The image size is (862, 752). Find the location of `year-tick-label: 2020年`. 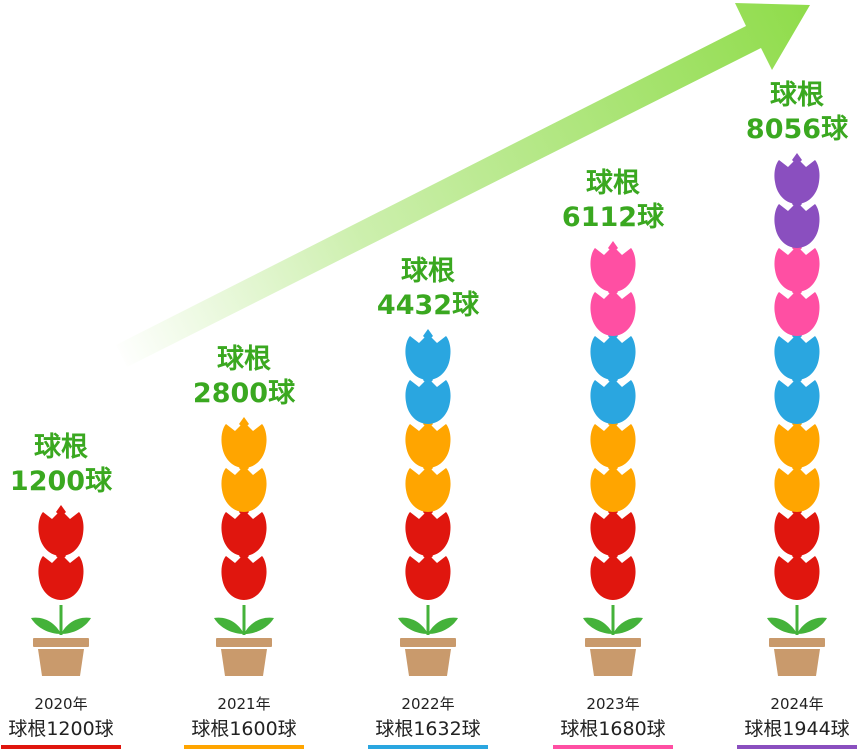

year-tick-label: 2020年 is located at coordinates (60, 704).